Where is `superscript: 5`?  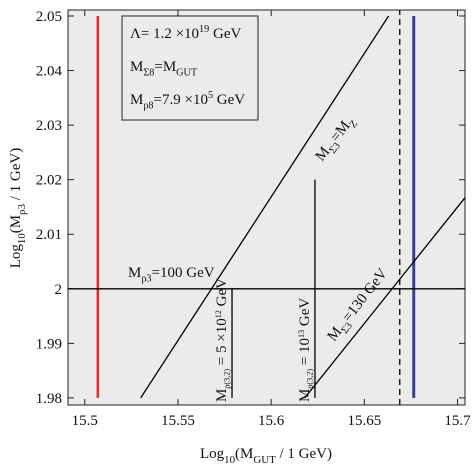 superscript: 5 is located at coordinates (210, 95).